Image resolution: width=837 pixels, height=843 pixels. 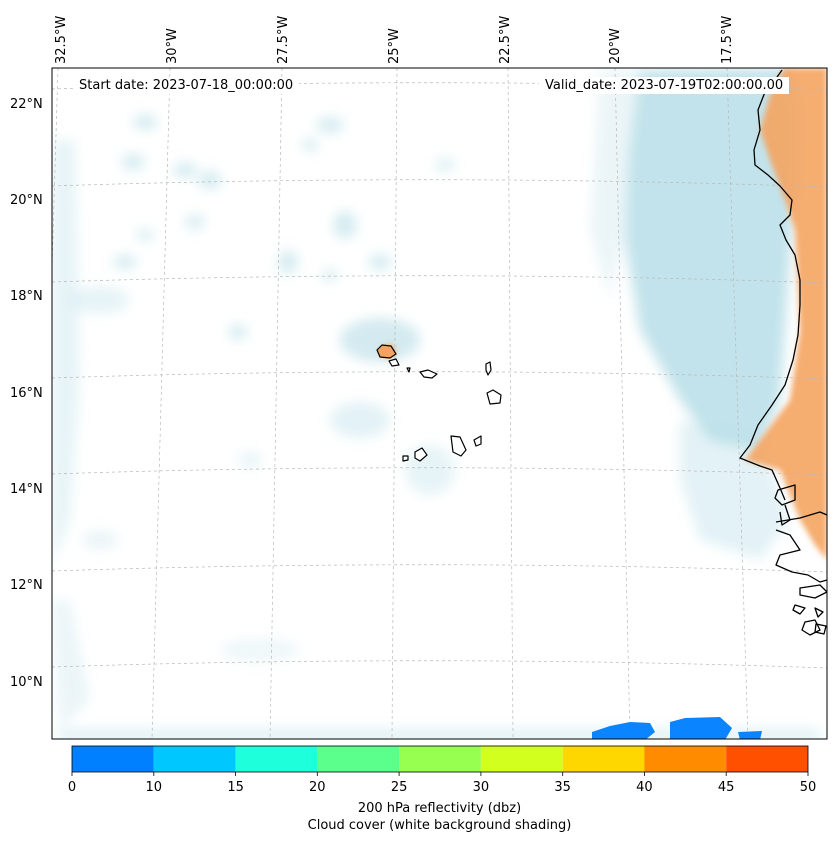 What do you see at coordinates (26, 104) in the screenshot?
I see `lat-label-22n: 22°N` at bounding box center [26, 104].